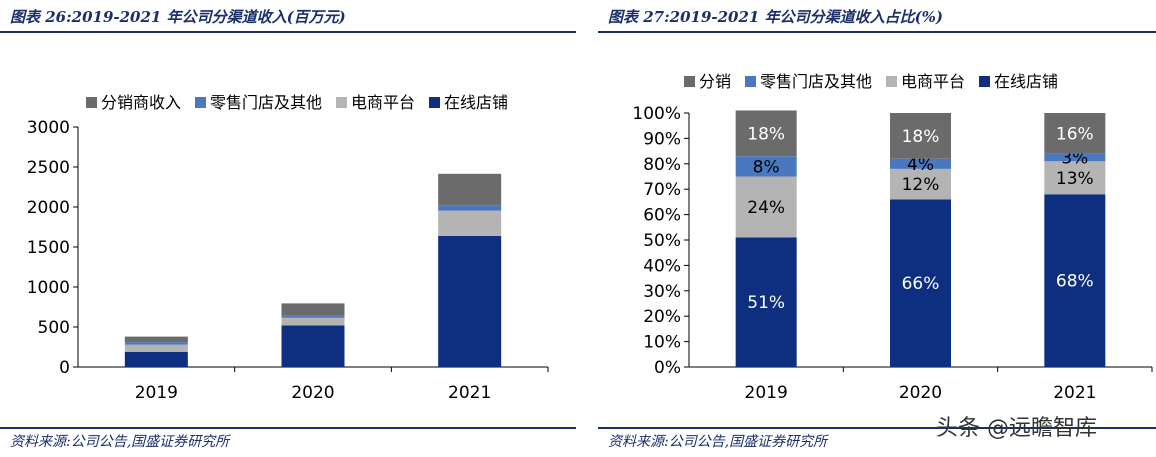 The image size is (1156, 457). I want to click on legend-label: 分销商收入, so click(141, 102).